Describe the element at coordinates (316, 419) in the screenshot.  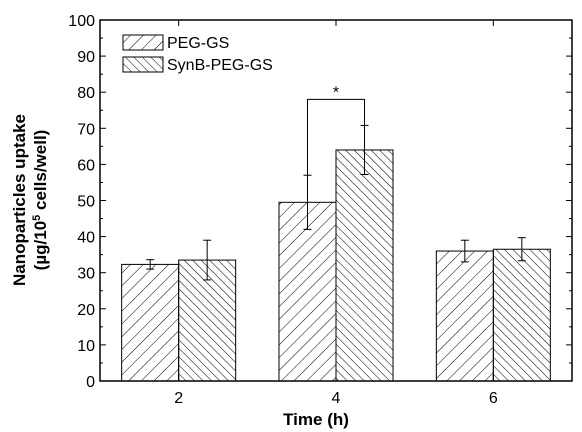
I see `x-axis-title: Time (h)` at that location.